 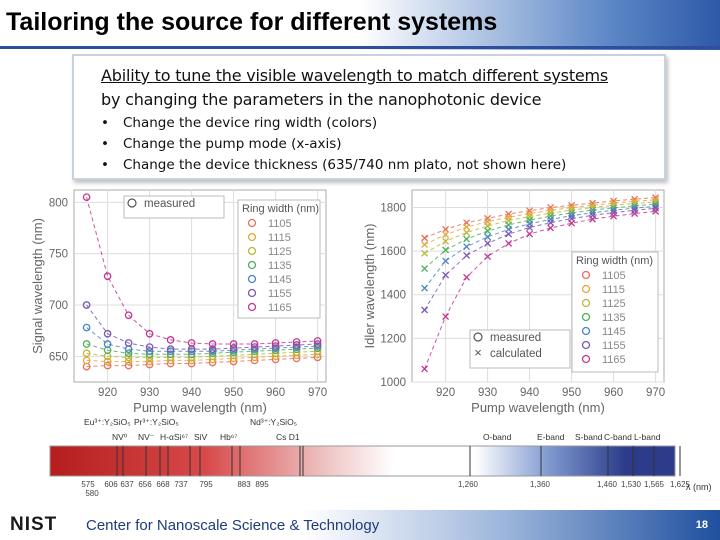 I want to click on y-tick-label: 1800, so click(x=393, y=208).